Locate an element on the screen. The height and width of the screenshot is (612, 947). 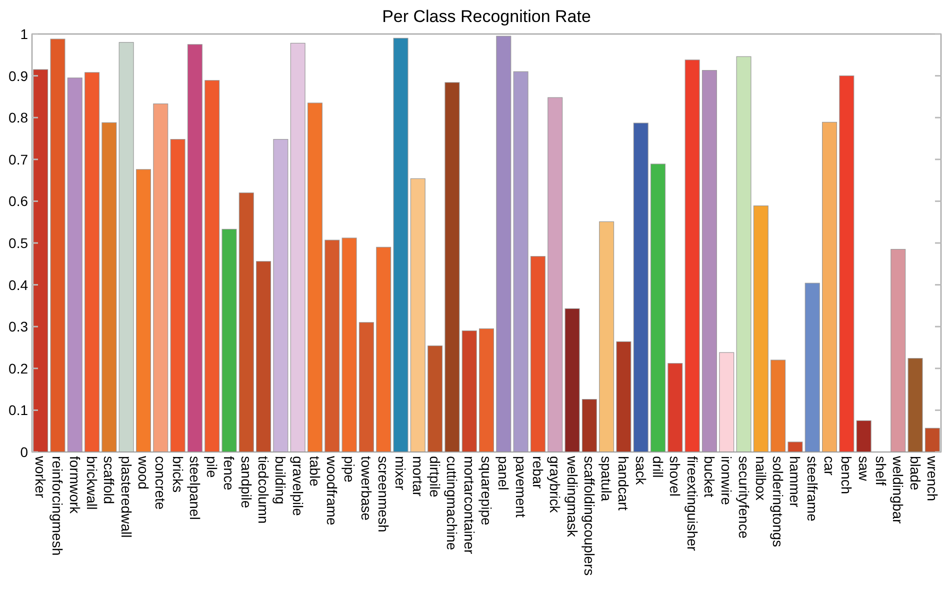
x-tick-label: bricks is located at coordinates (178, 474).